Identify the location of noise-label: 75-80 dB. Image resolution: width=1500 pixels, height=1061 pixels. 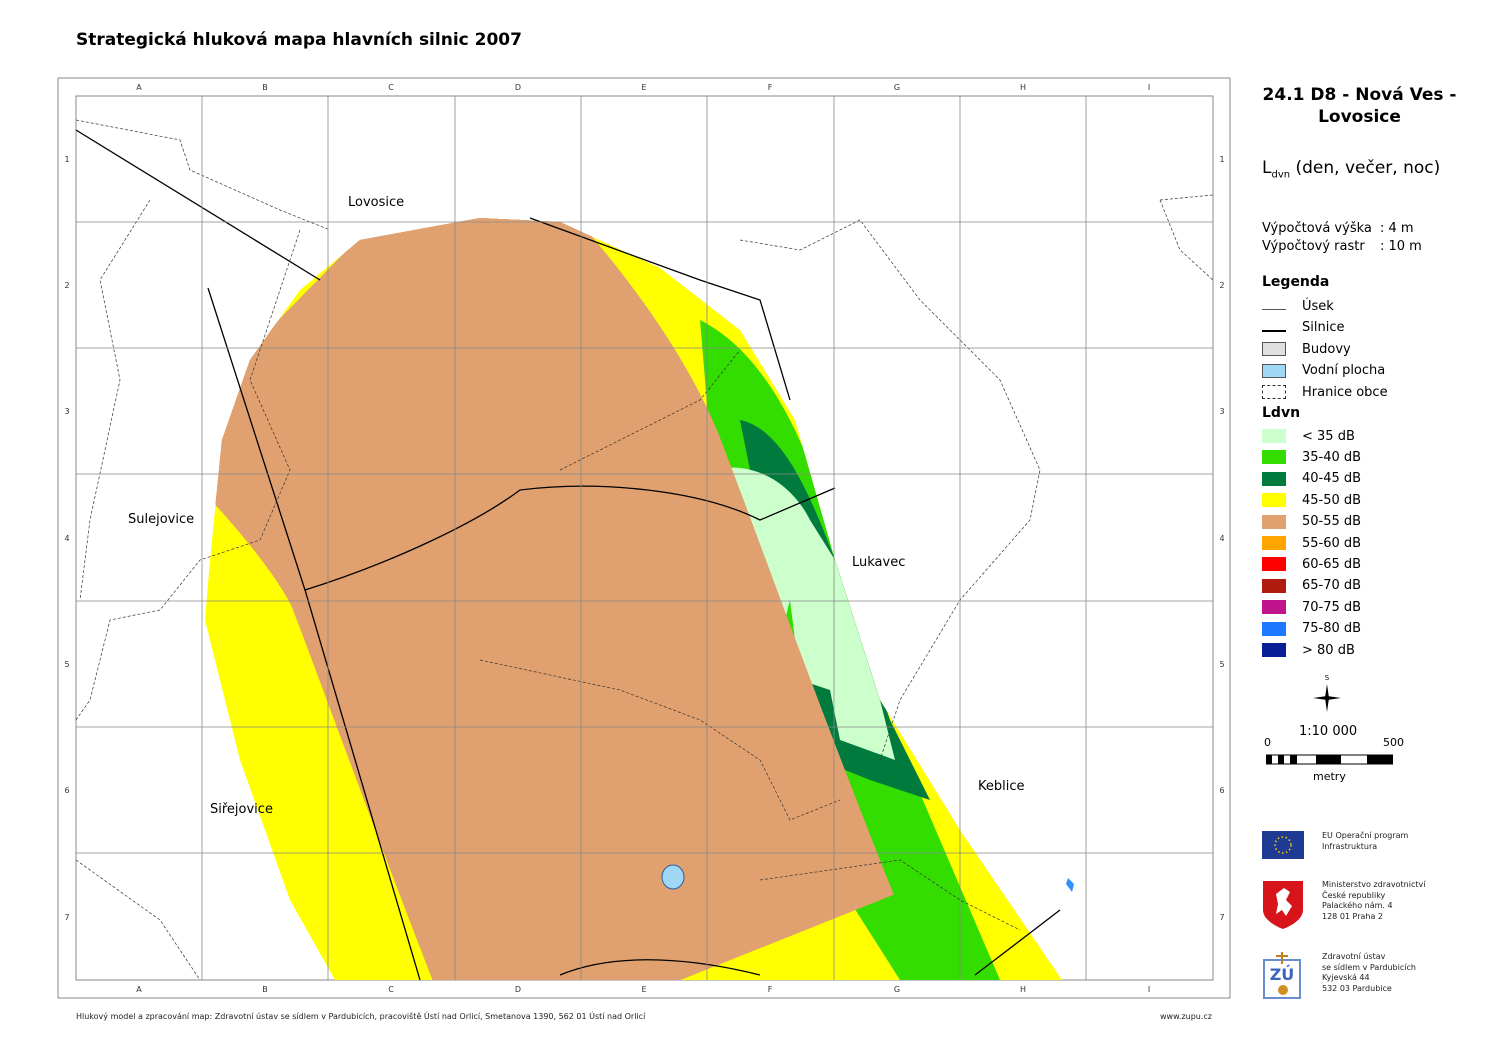
(1332, 629).